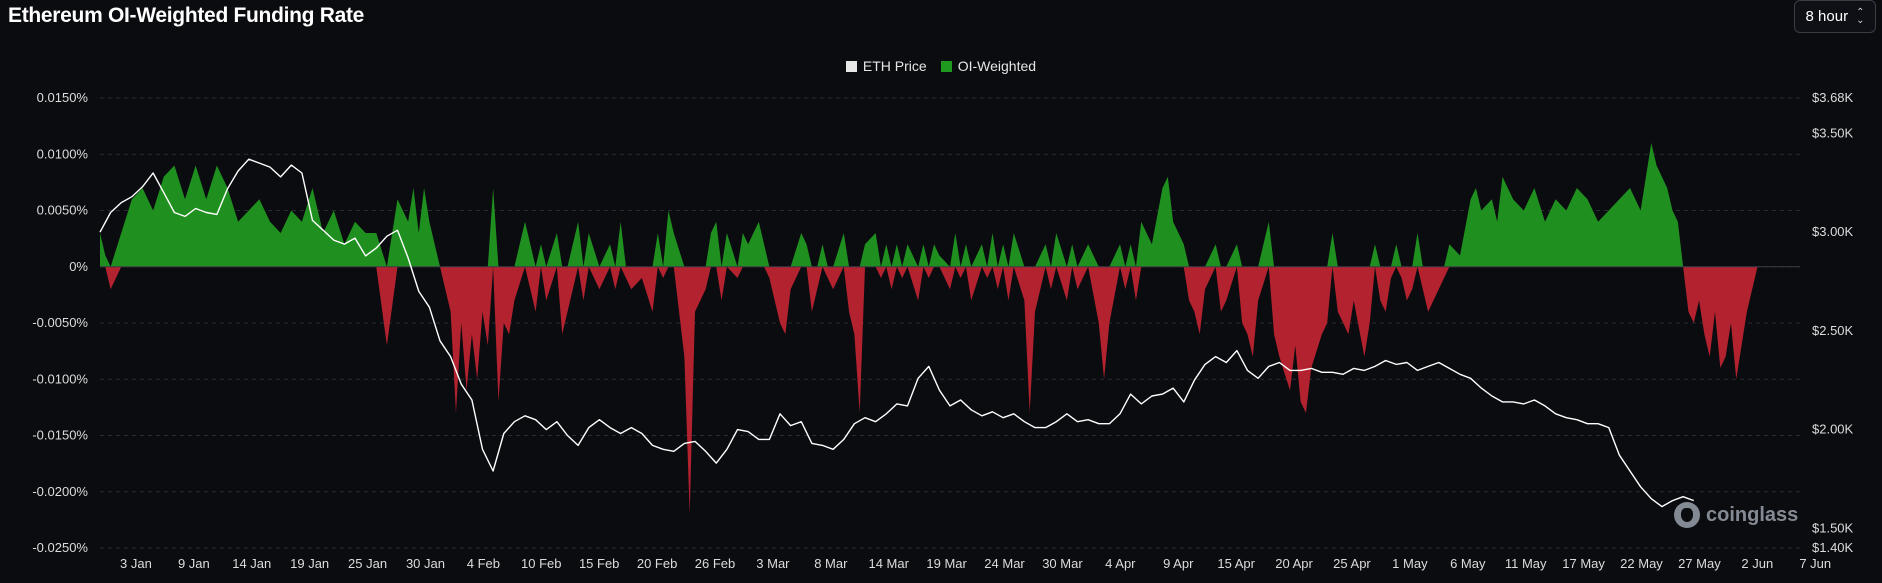 The width and height of the screenshot is (1882, 583). What do you see at coordinates (1860, 16) in the screenshot?
I see `chevron-updown-icon: ⌃ ⌄` at bounding box center [1860, 16].